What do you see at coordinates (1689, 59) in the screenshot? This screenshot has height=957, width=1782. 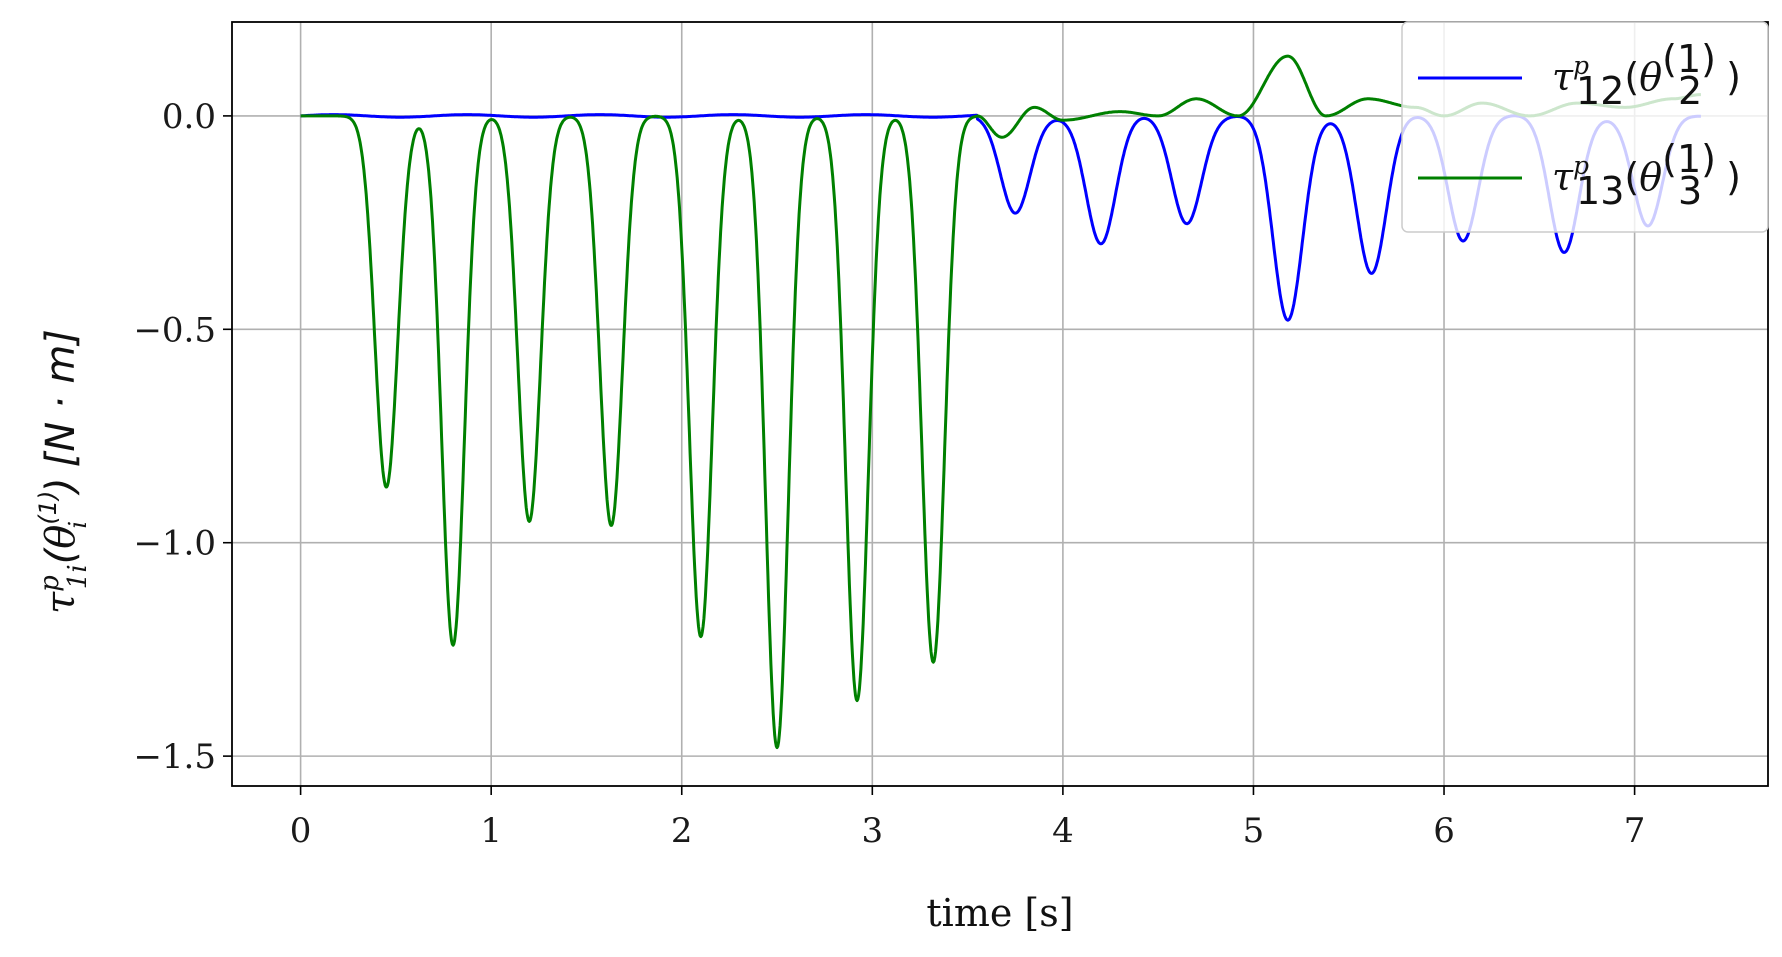 I see `legend-tau12-theta-sup: (1)` at bounding box center [1689, 59].